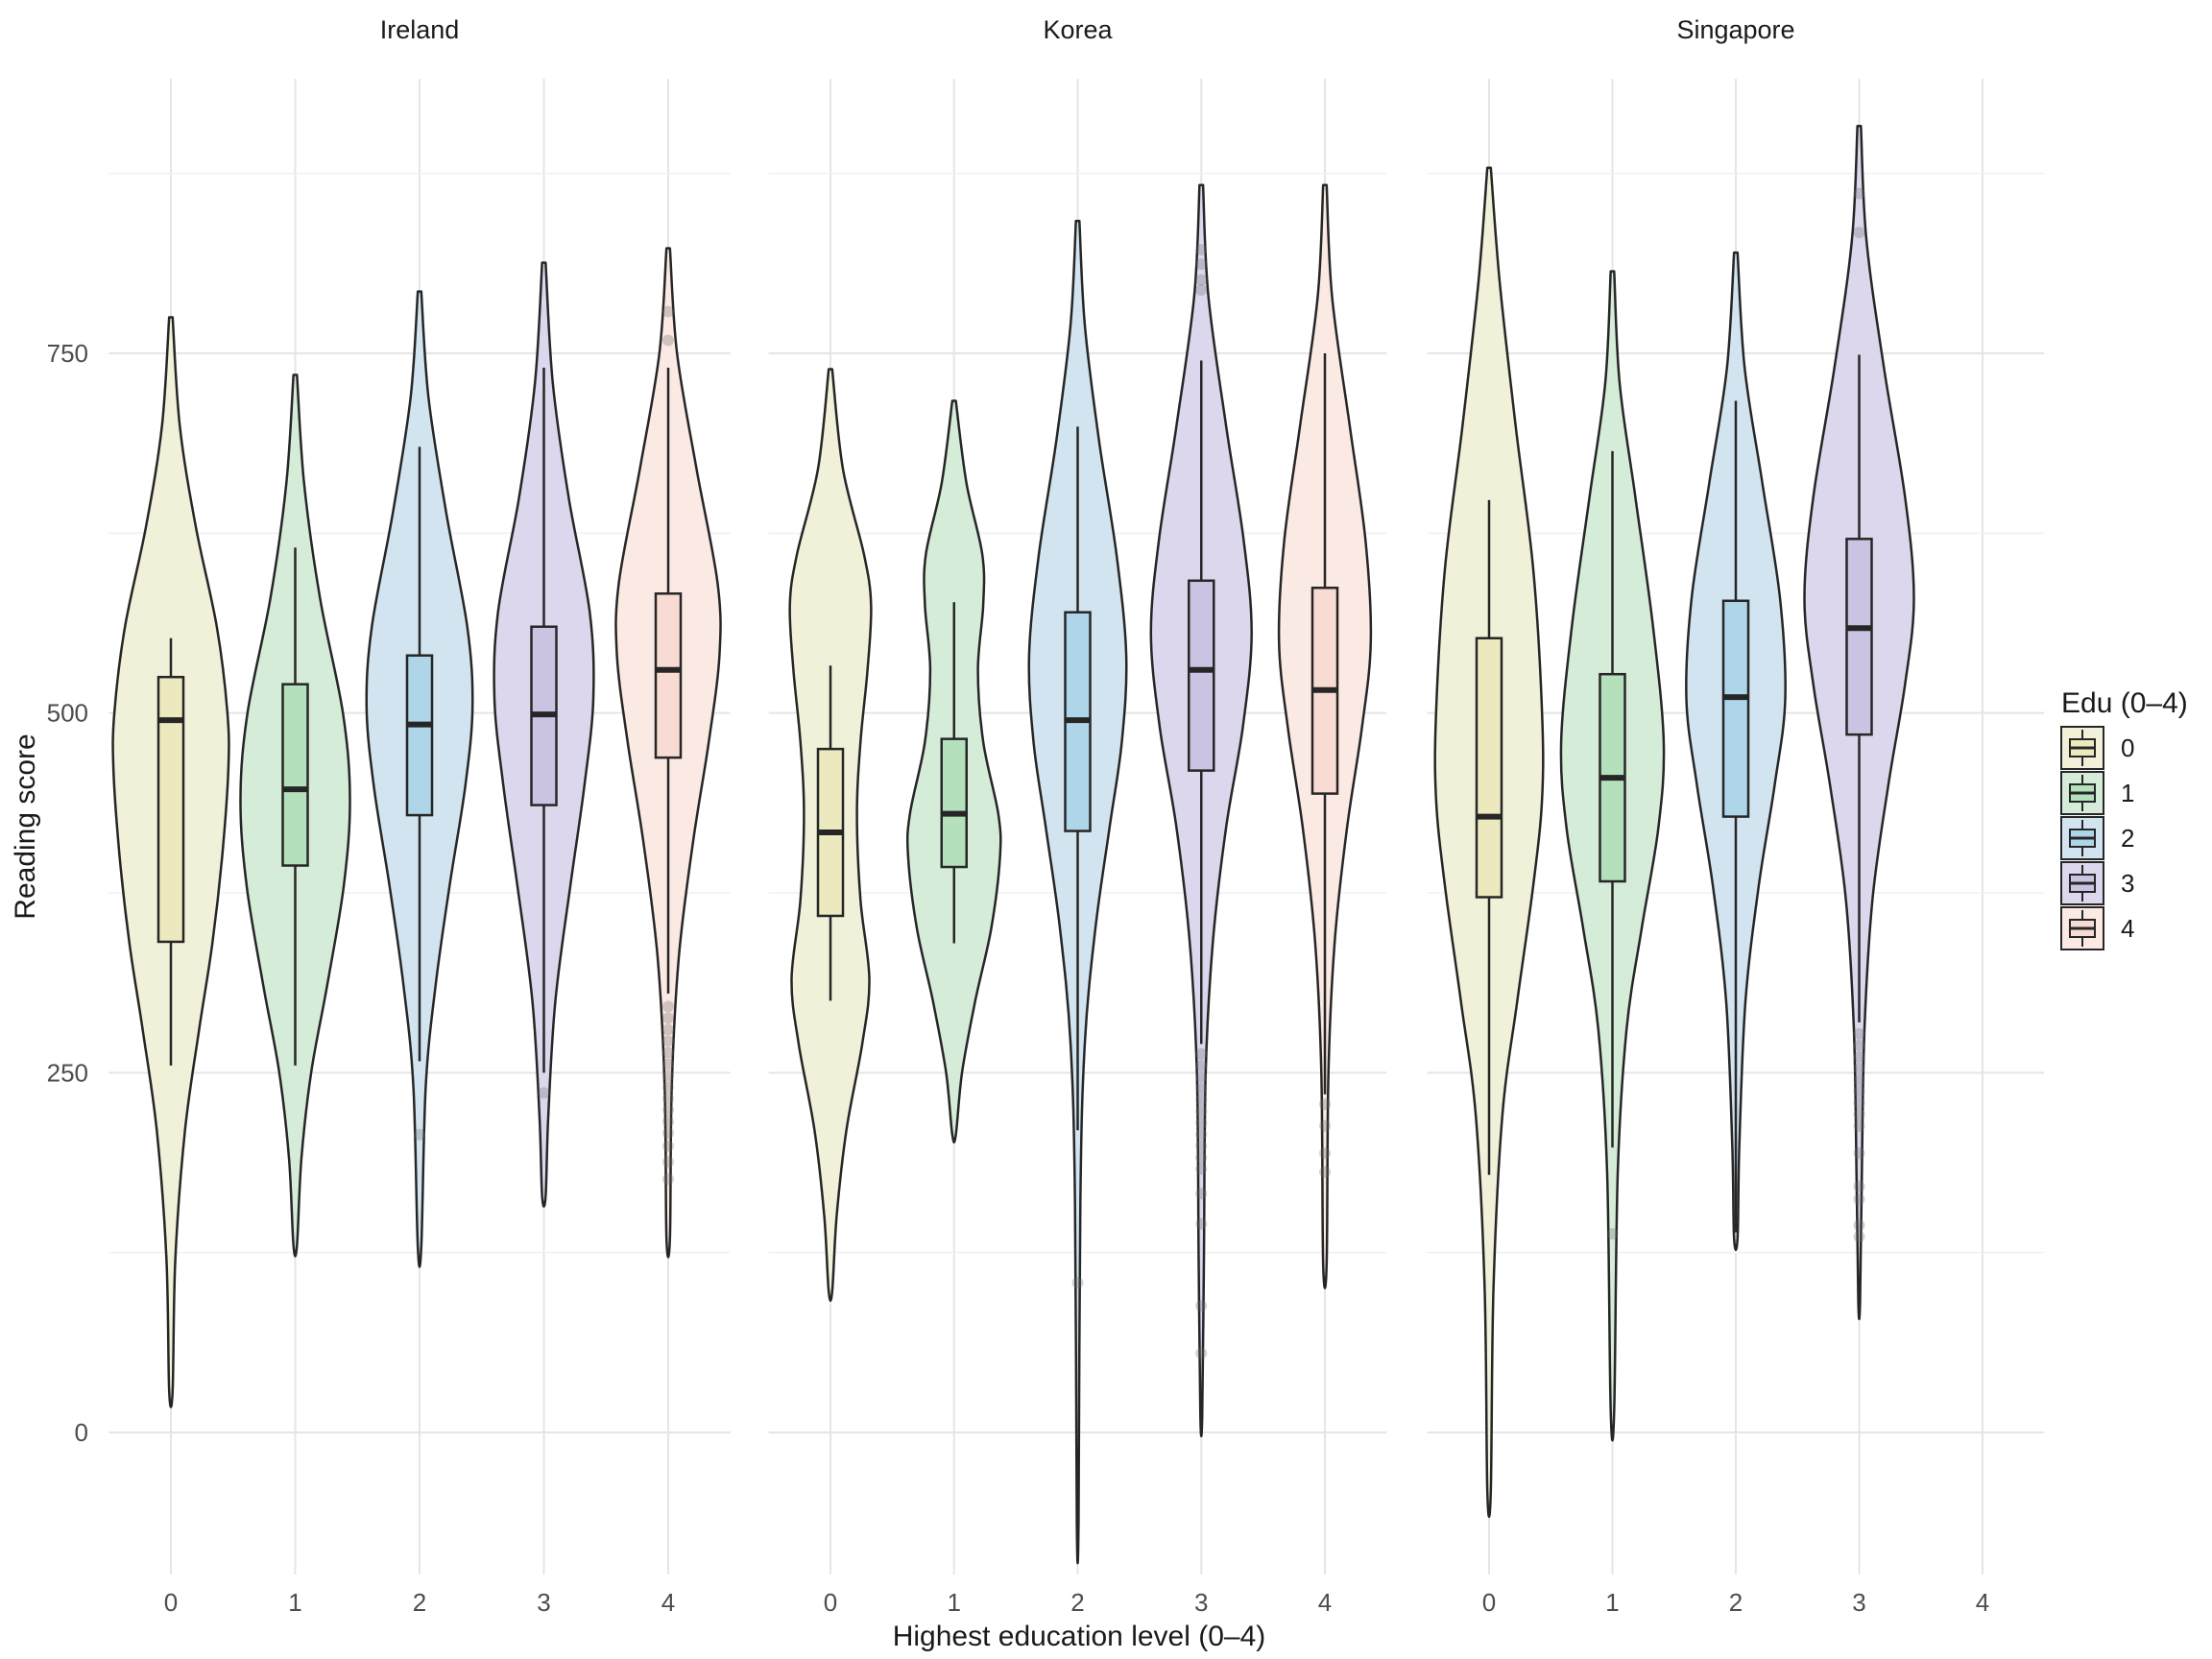 Image resolution: width=2212 pixels, height=1659 pixels. What do you see at coordinates (2127, 883) in the screenshot?
I see `legend-label: 3` at bounding box center [2127, 883].